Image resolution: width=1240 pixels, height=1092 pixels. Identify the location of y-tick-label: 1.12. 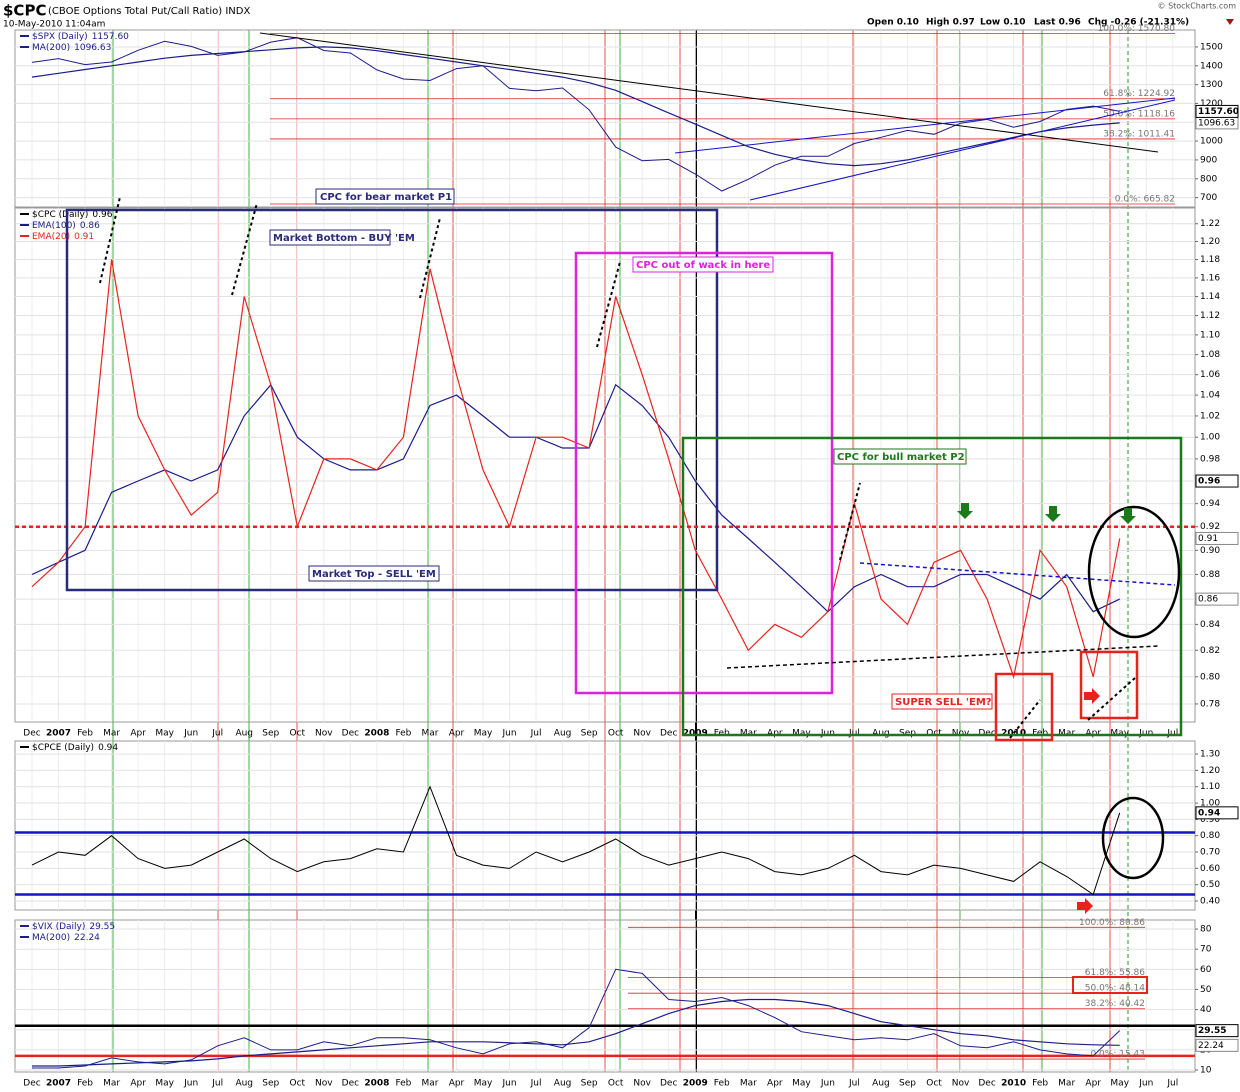
(1210, 316).